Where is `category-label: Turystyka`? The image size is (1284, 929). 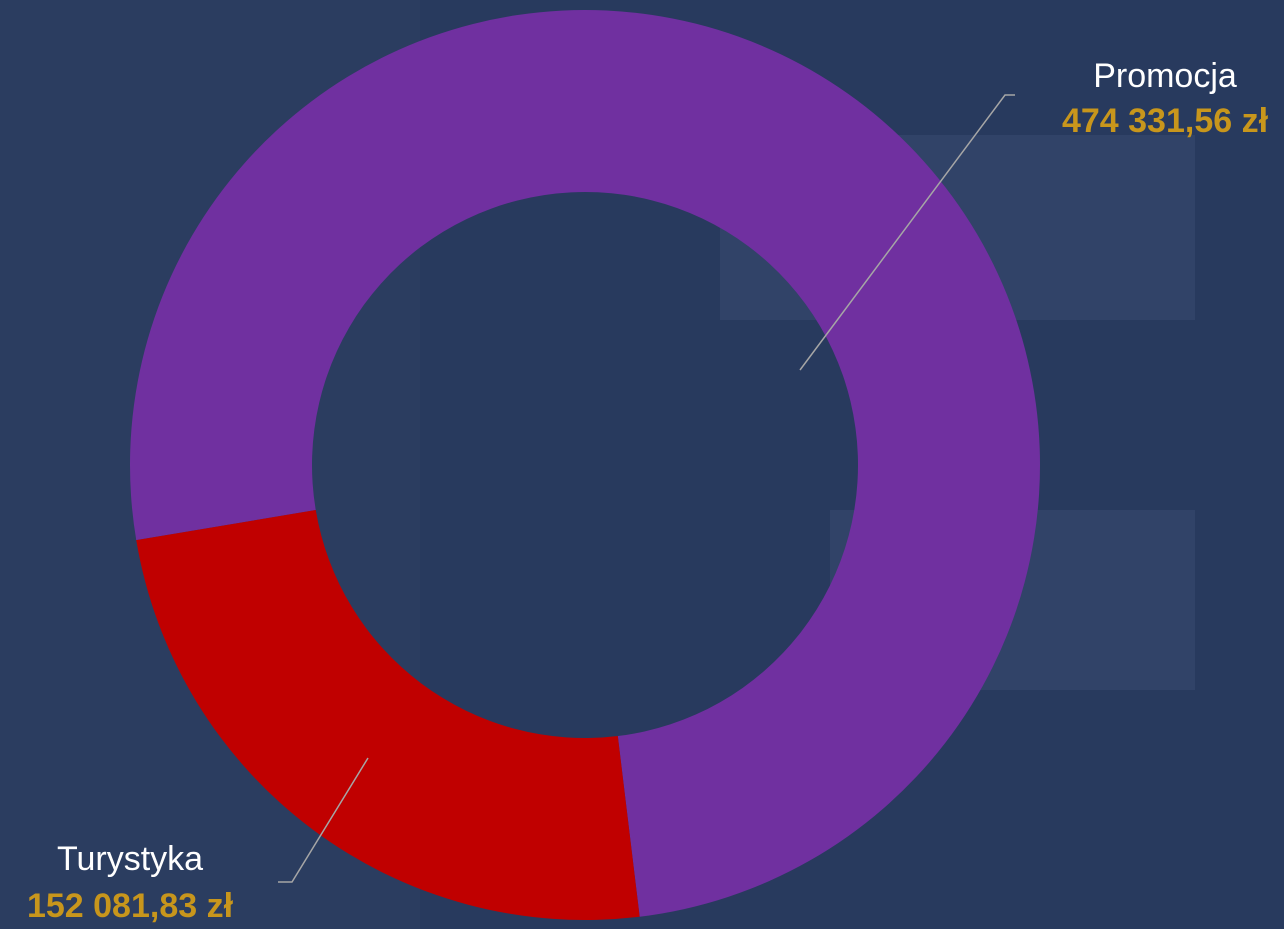 category-label: Turystyka is located at coordinates (130, 859).